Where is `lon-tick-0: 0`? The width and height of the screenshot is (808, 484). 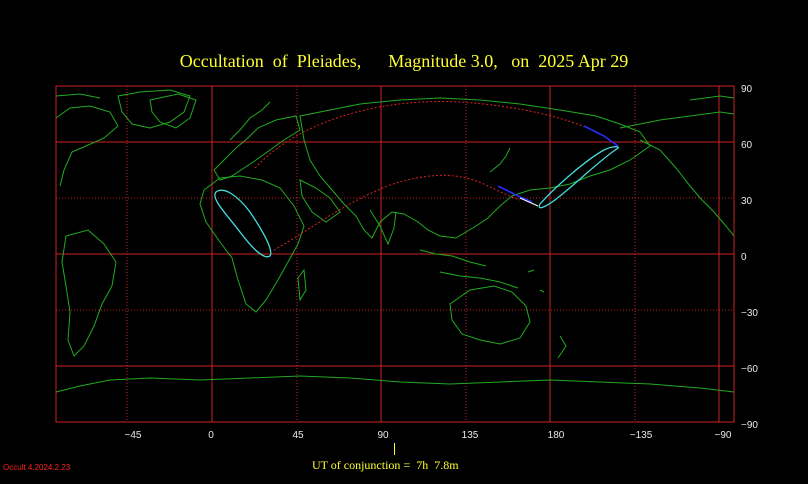 lon-tick-0: 0 is located at coordinates (211, 435).